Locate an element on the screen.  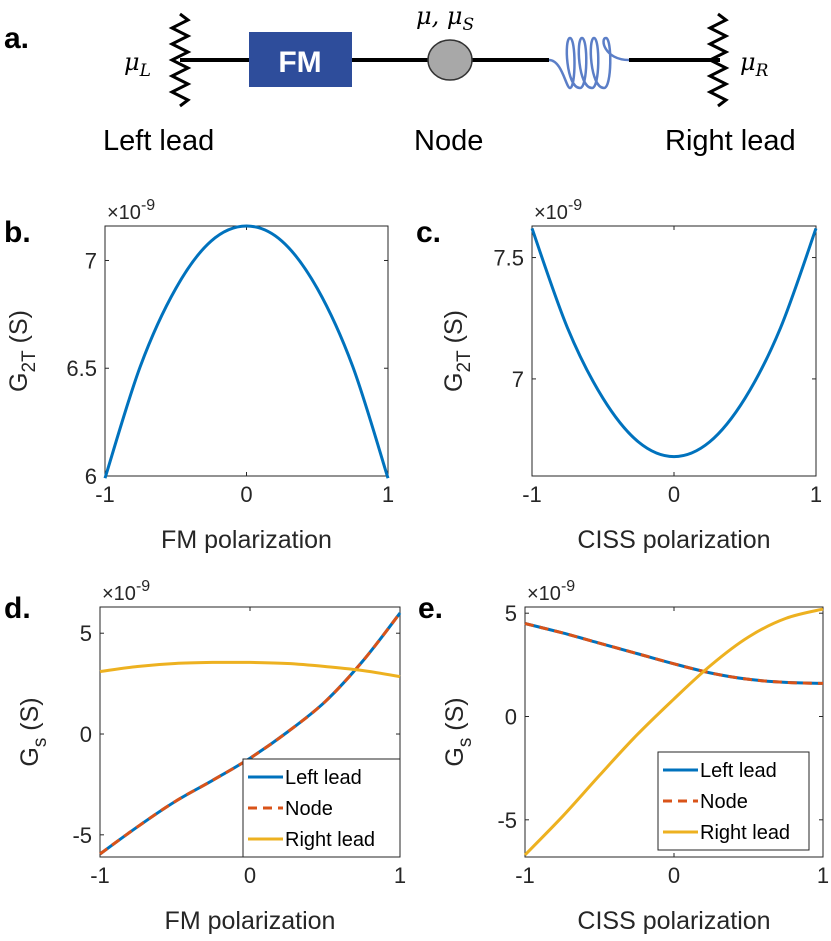
right-lead-label: Right lead is located at coordinates (730, 141).